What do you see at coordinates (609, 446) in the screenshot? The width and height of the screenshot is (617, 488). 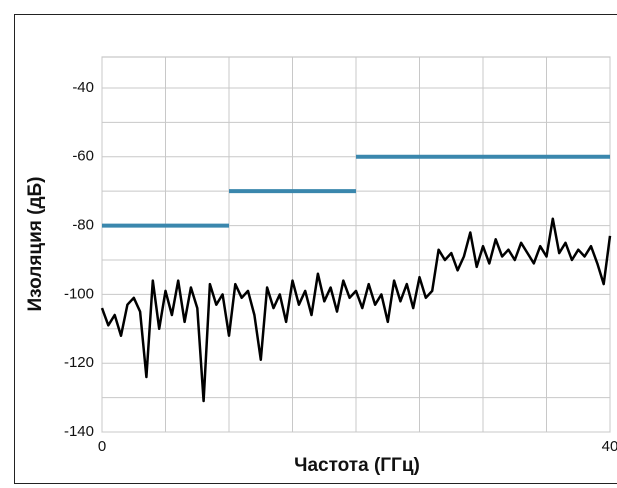 I see `x-tick-label: 40` at bounding box center [609, 446].